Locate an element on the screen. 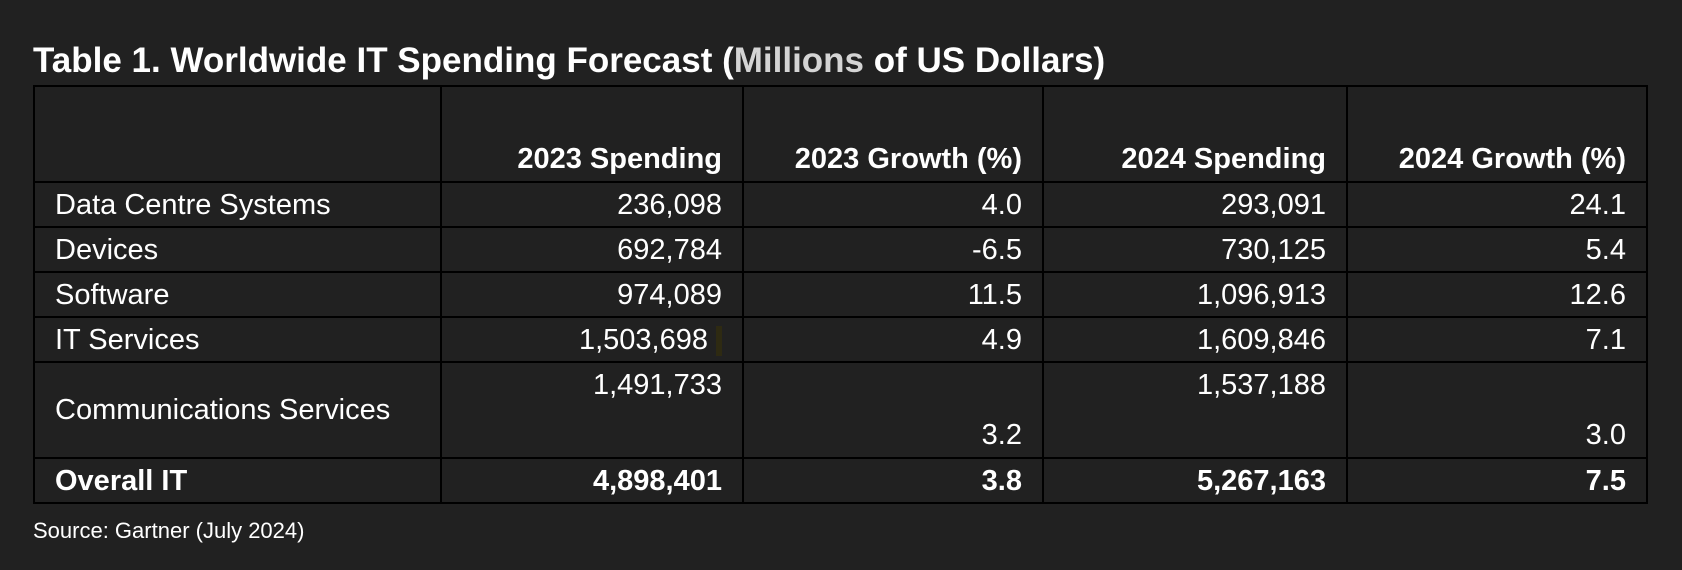 The height and width of the screenshot is (570, 1682). cell-highlight-mark is located at coordinates (719, 340).